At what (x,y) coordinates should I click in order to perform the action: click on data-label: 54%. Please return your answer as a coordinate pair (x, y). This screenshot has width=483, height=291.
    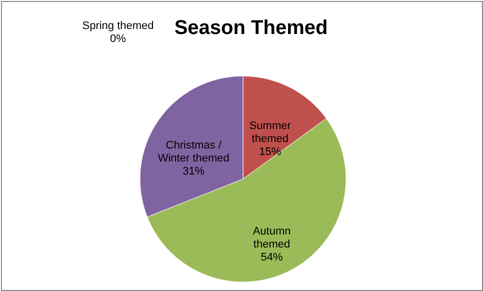
    Looking at the image, I should click on (271, 257).